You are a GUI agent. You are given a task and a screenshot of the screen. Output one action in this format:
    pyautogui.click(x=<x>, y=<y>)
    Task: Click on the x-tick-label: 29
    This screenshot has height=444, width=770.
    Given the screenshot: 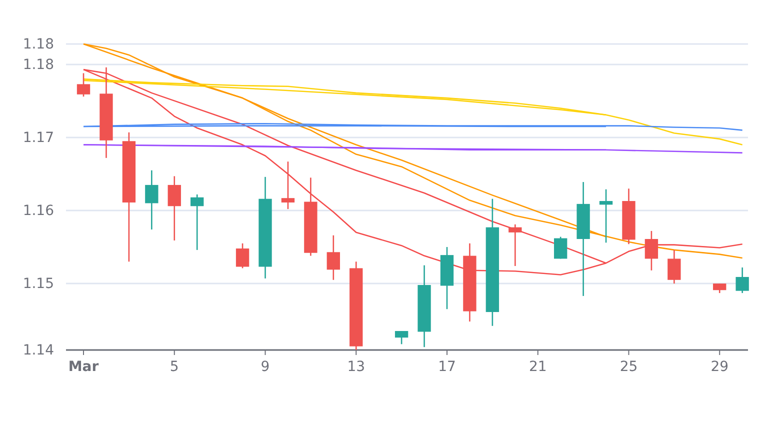 What is the action you would take?
    pyautogui.click(x=719, y=366)
    